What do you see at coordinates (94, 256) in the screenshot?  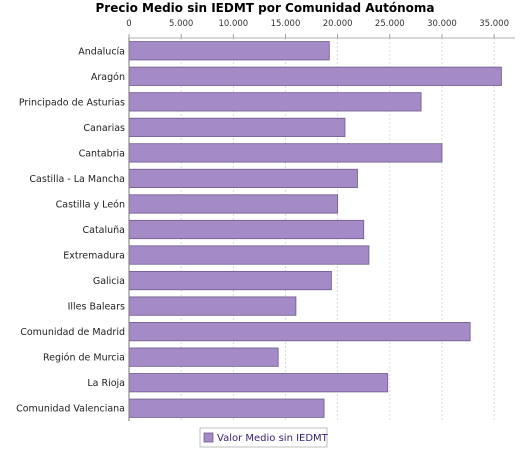 I see `category-label: Extremadura` at bounding box center [94, 256].